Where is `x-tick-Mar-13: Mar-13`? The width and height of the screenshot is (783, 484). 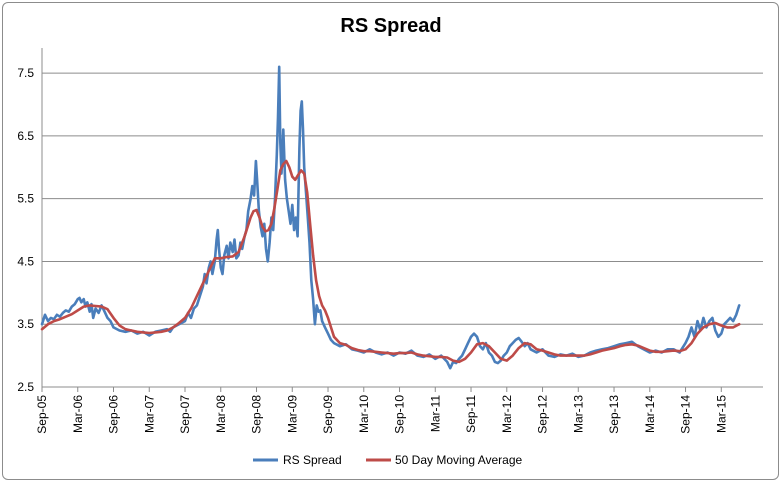
x-tick-Mar-13: Mar-13 is located at coordinates (578, 414).